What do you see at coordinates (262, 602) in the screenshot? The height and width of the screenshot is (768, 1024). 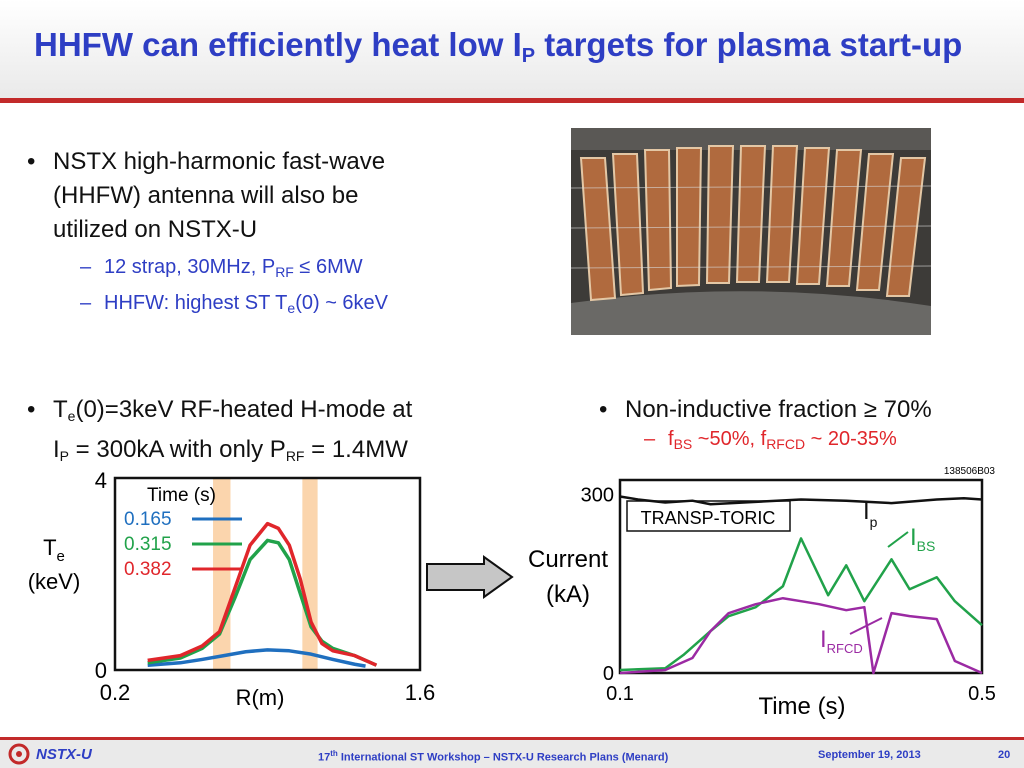 I see `series-line-0.315` at bounding box center [262, 602].